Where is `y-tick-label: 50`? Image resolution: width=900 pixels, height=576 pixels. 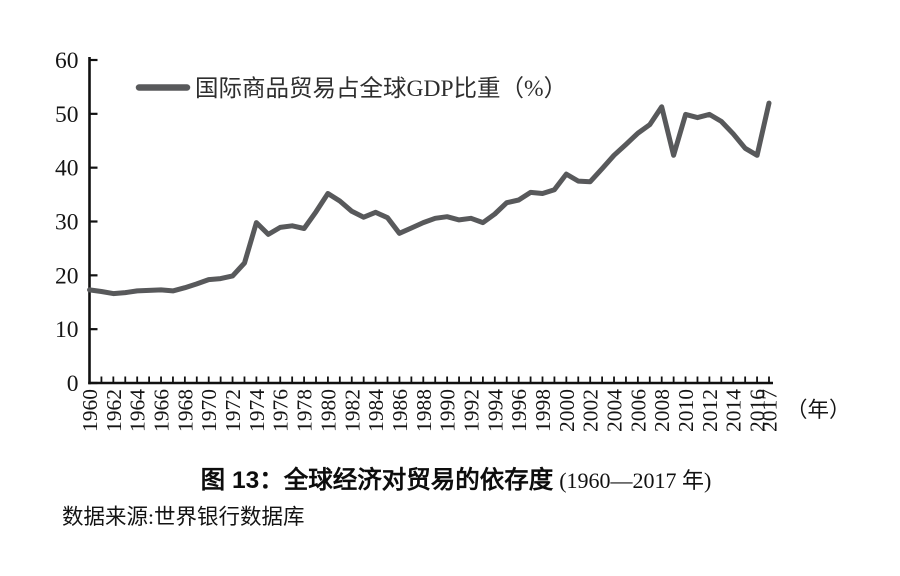
y-tick-label: 50 is located at coordinates (67, 115).